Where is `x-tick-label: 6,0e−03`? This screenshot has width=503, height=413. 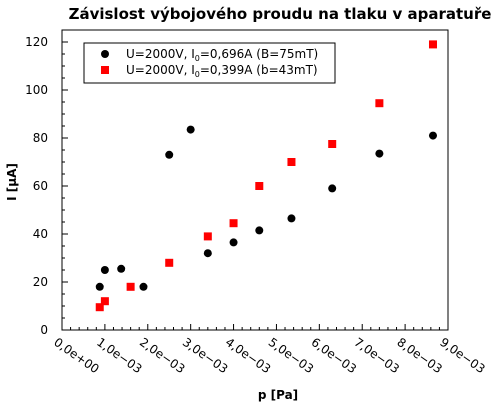 x-tick-label: 6,0e−03 is located at coordinates (334, 355).